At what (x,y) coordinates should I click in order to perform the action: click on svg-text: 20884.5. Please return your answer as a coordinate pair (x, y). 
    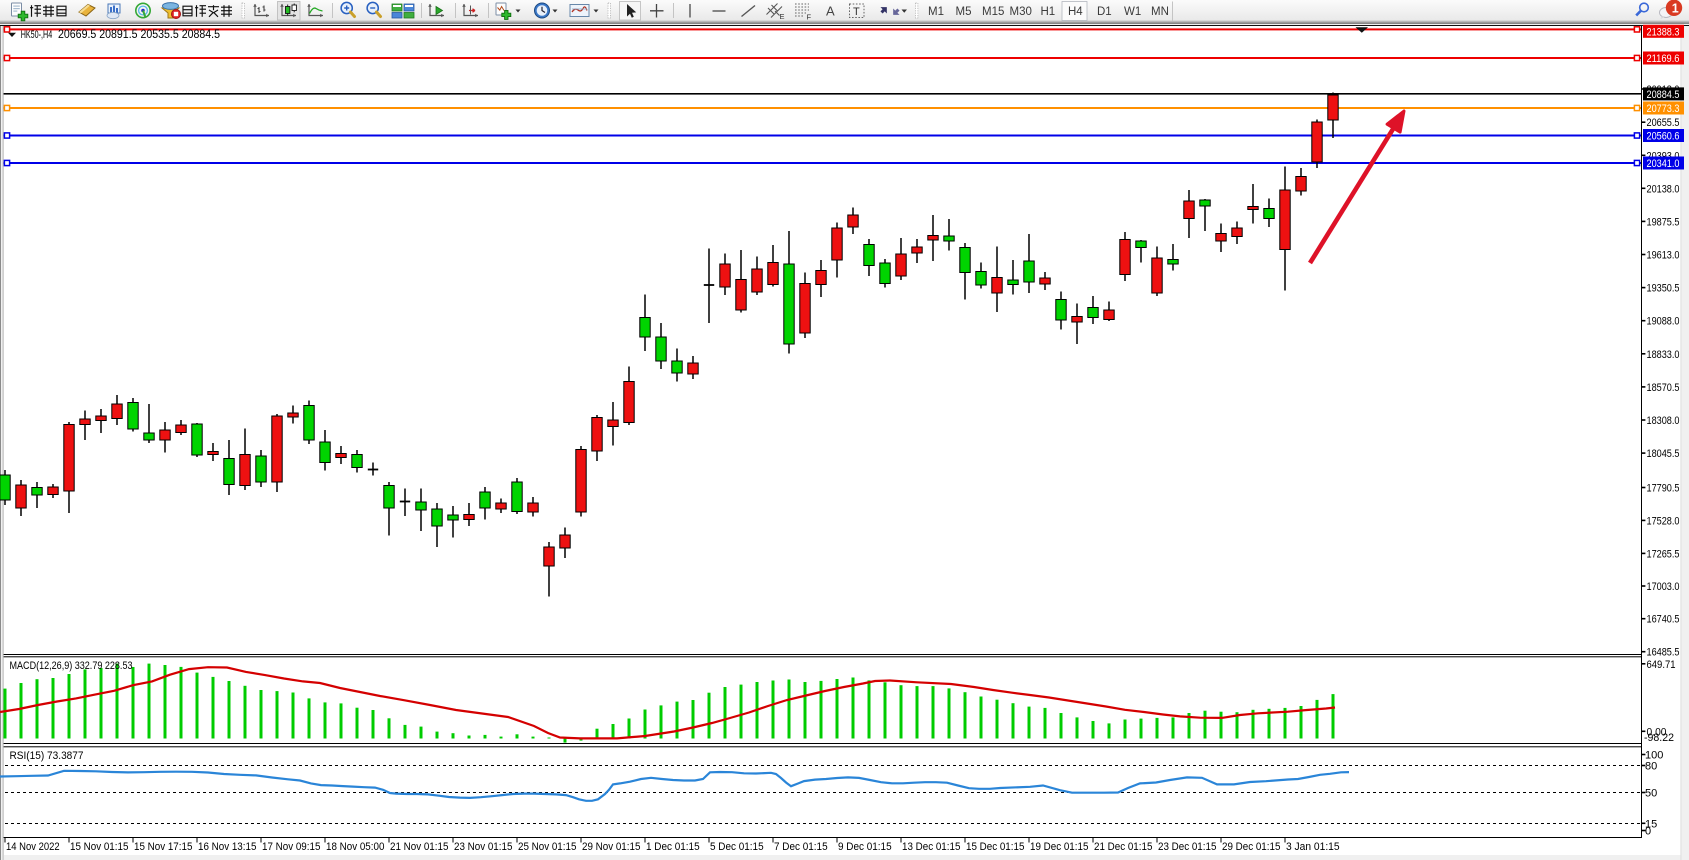
    Looking at the image, I should click on (1663, 95).